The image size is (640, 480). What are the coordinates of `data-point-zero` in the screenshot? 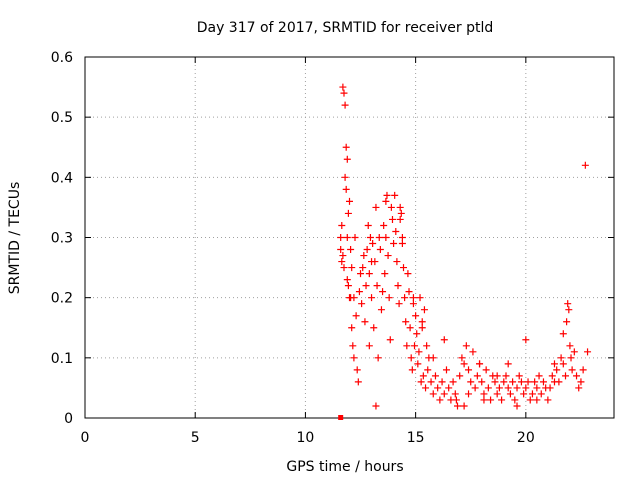 It's located at (341, 417).